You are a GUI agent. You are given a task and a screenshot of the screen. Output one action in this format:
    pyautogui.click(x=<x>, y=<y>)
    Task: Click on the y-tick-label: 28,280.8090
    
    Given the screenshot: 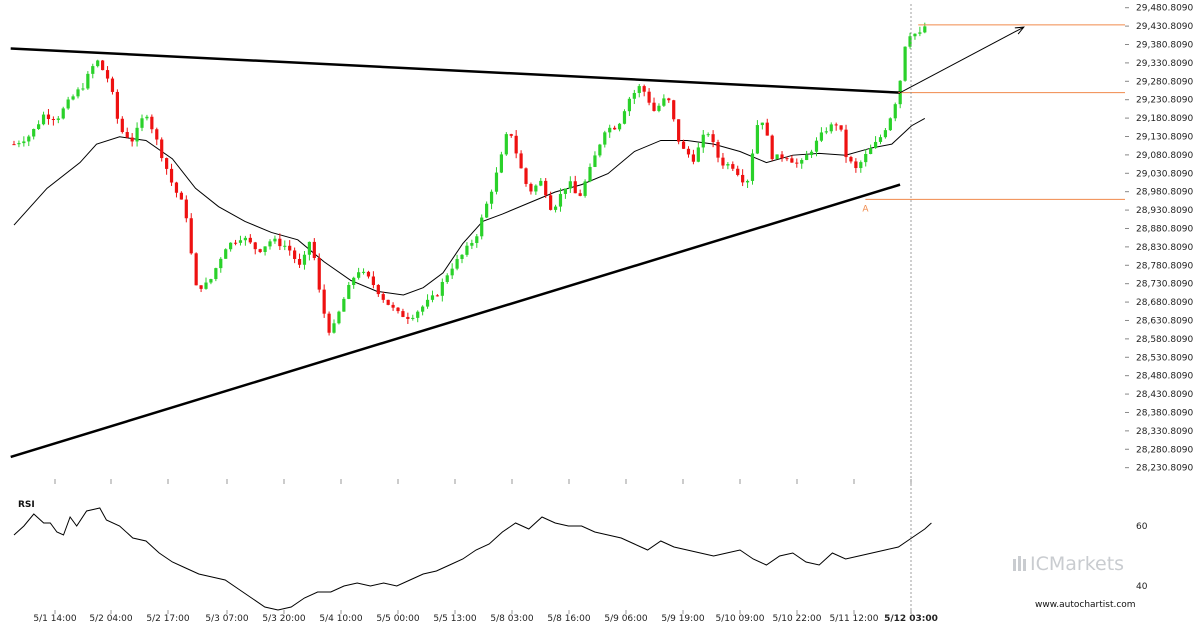 What is the action you would take?
    pyautogui.click(x=1165, y=450)
    